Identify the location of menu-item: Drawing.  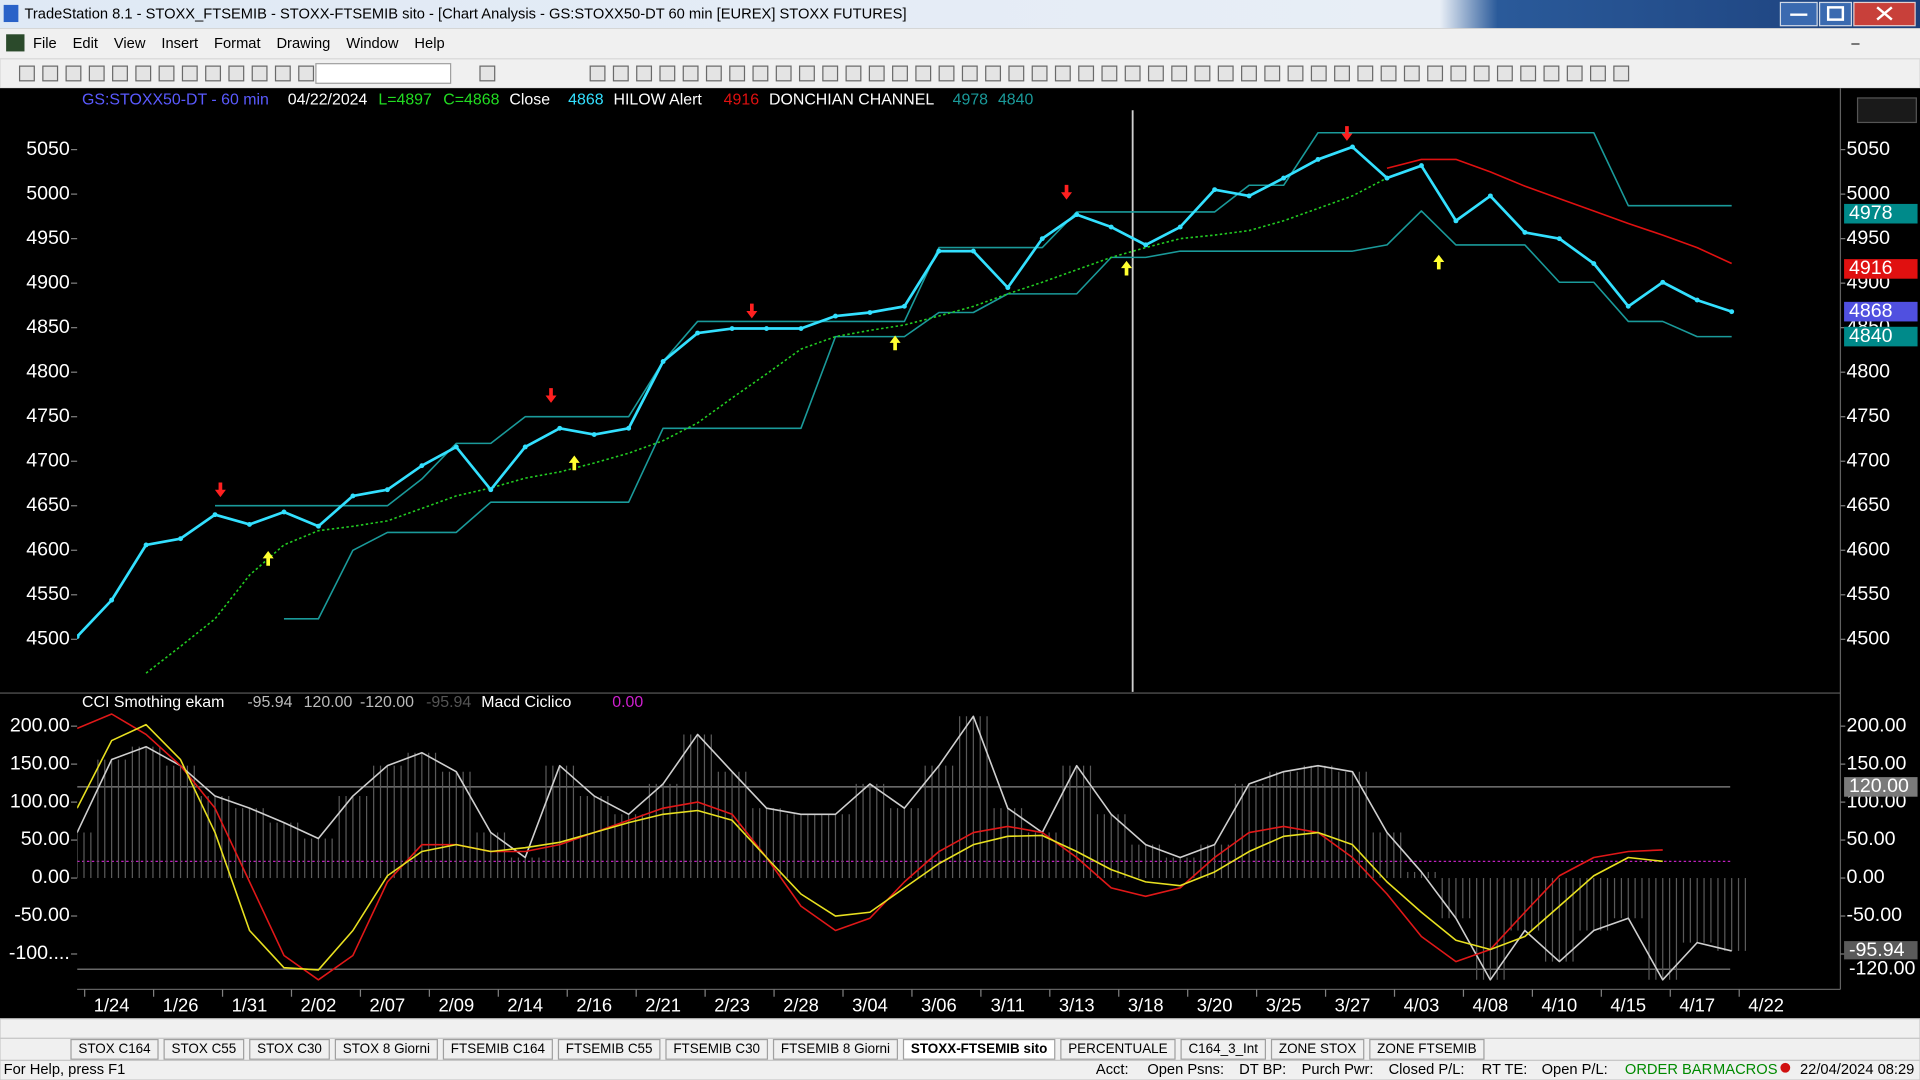
(303, 44).